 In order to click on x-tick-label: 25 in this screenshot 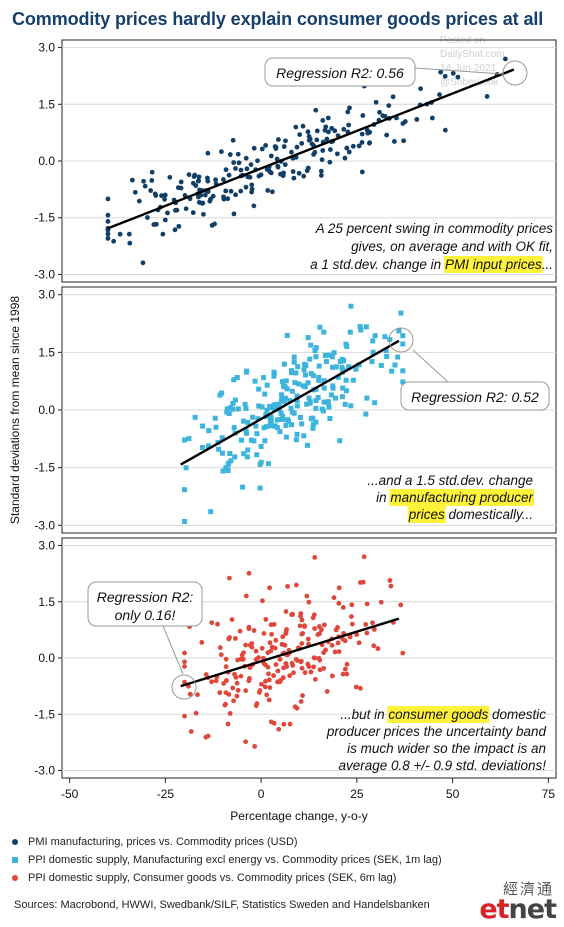, I will do `click(357, 794)`.